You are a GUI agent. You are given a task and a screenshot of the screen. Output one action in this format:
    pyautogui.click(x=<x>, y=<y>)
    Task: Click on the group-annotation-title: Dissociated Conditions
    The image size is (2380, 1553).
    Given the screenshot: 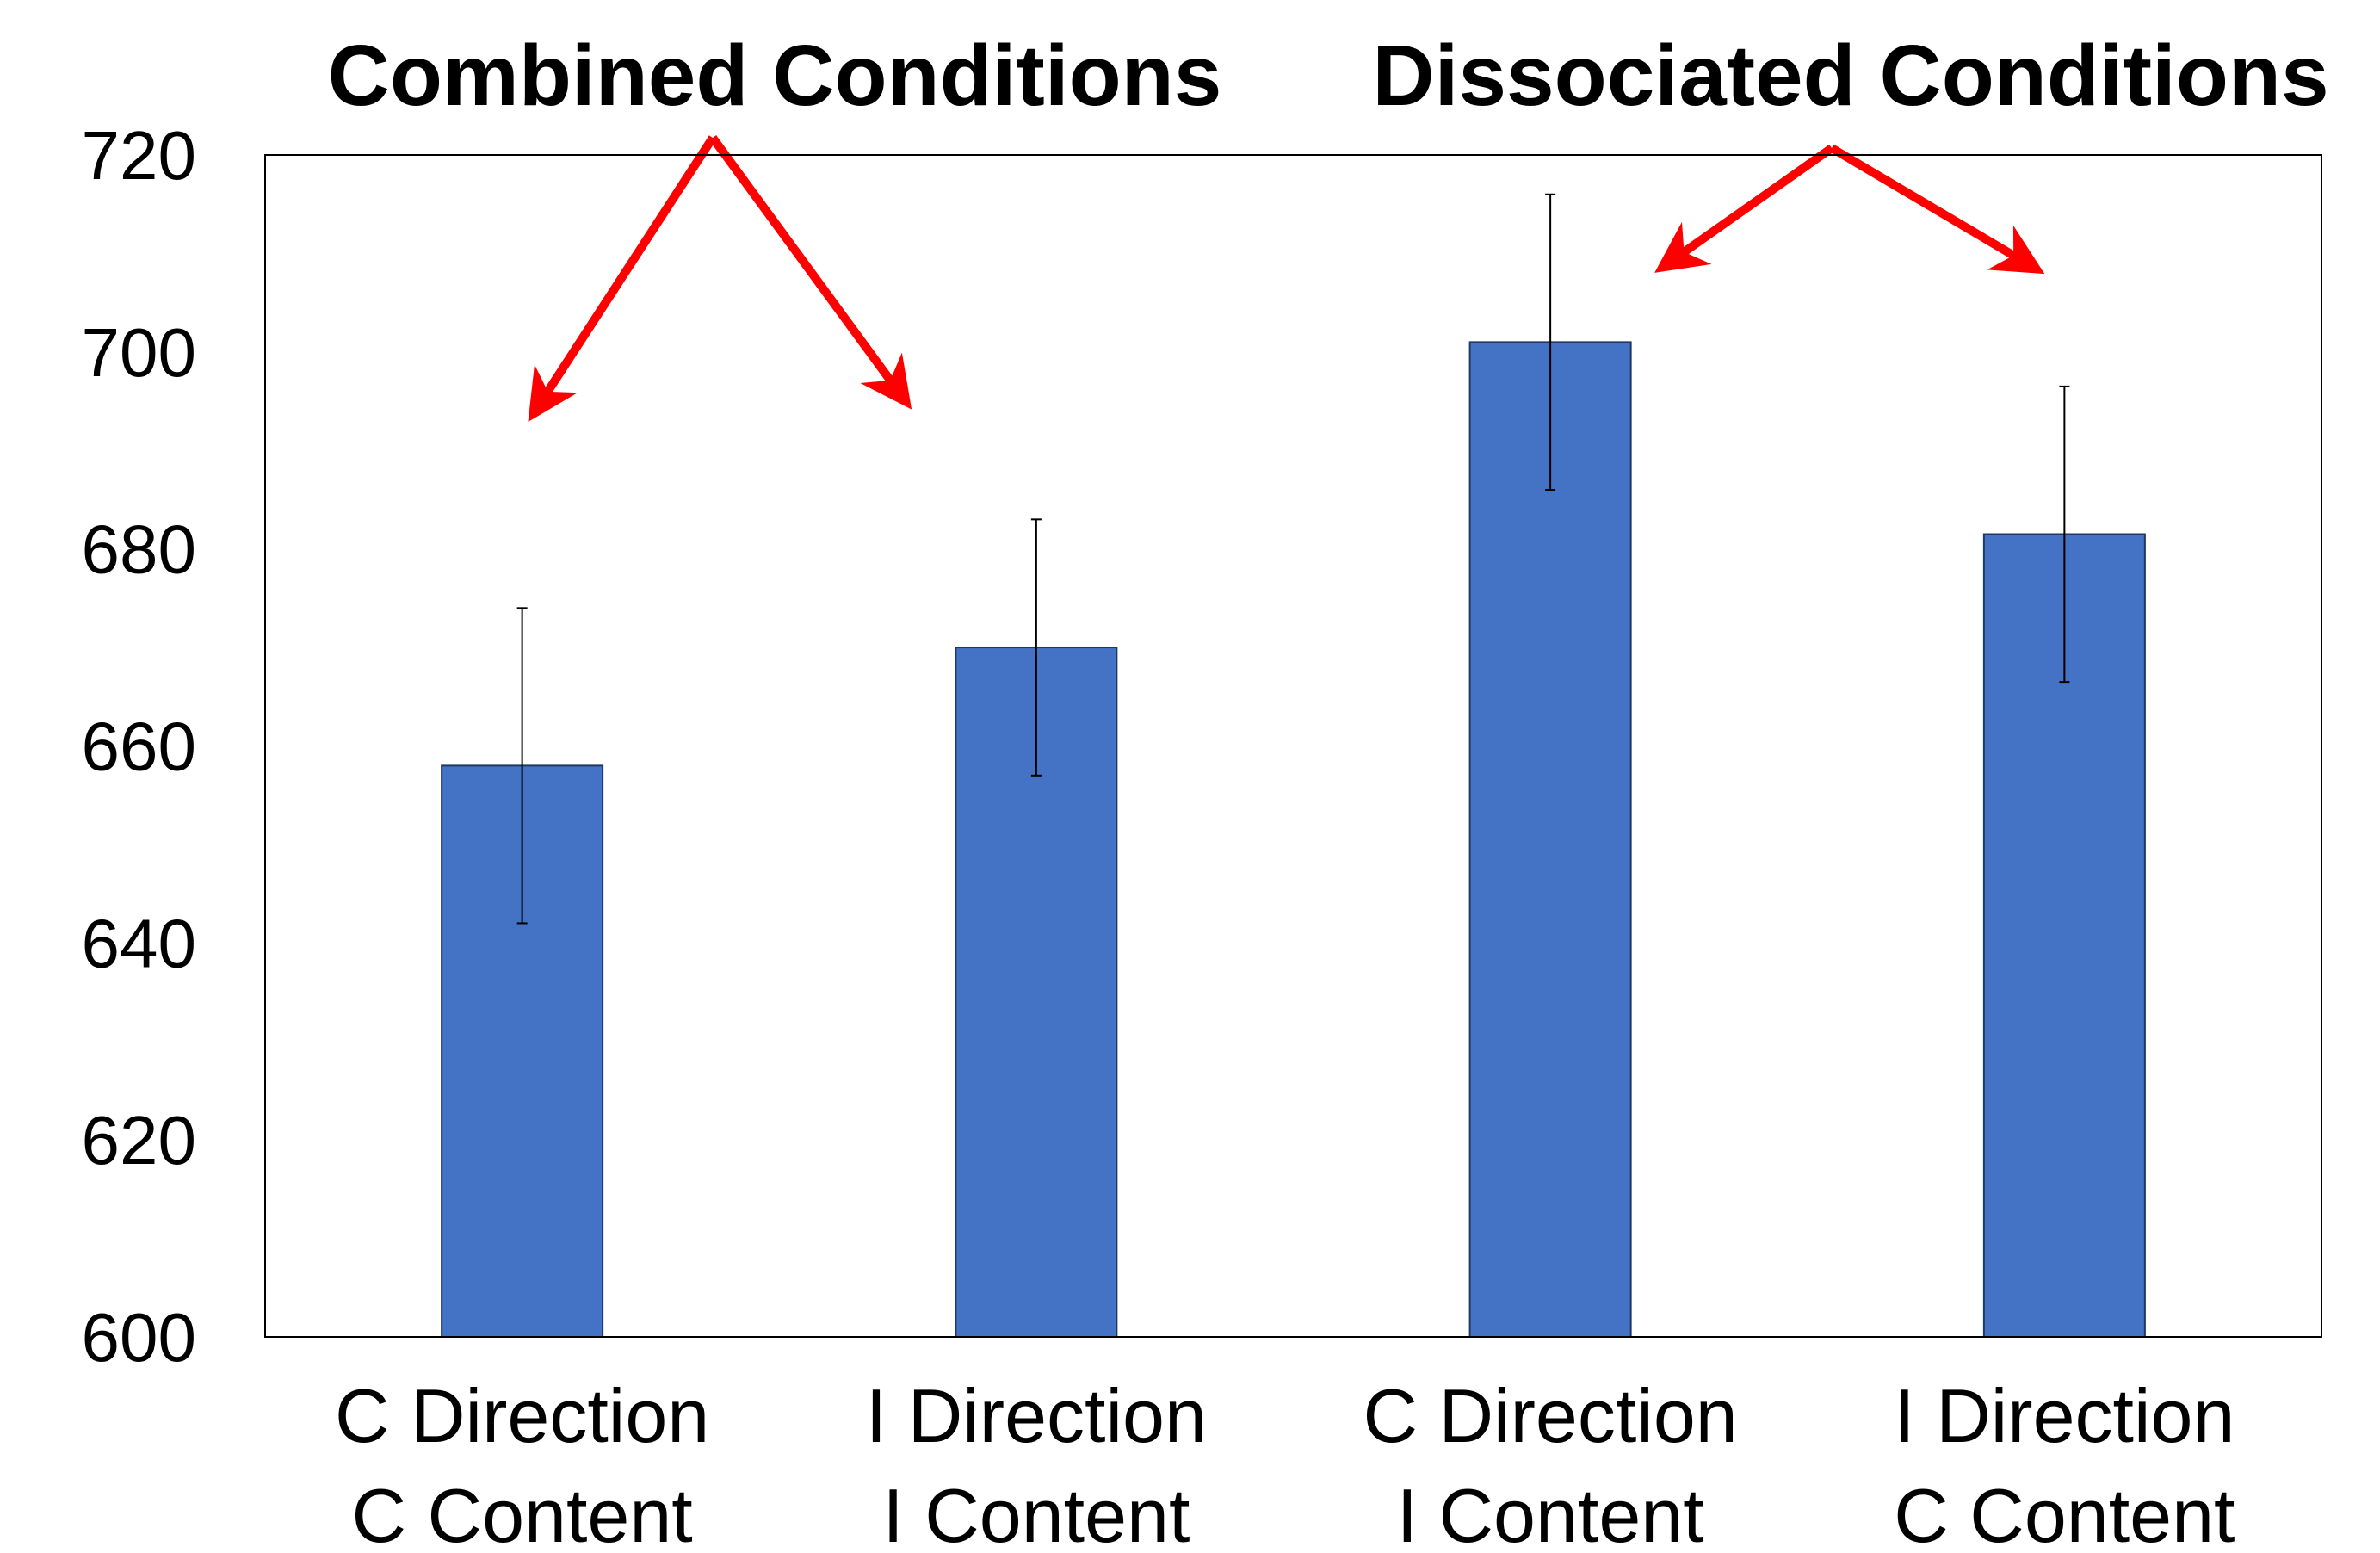 What is the action you would take?
    pyautogui.click(x=1850, y=76)
    